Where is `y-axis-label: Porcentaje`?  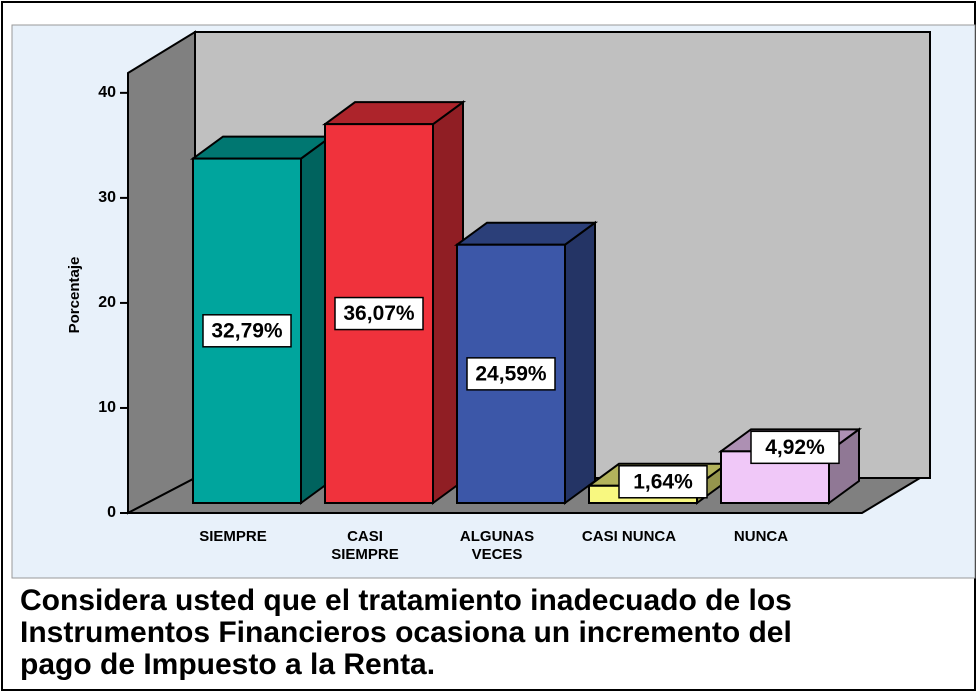 y-axis-label: Porcentaje is located at coordinates (74, 295).